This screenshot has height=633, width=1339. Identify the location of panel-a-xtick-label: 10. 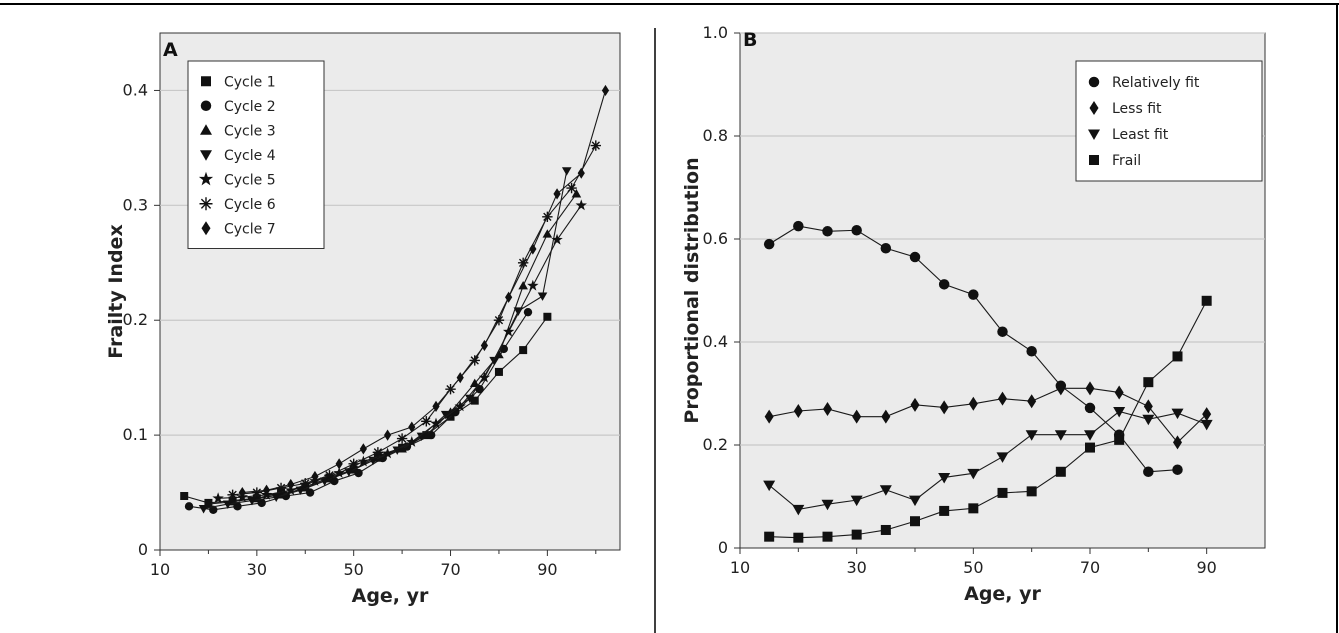
(160, 569).